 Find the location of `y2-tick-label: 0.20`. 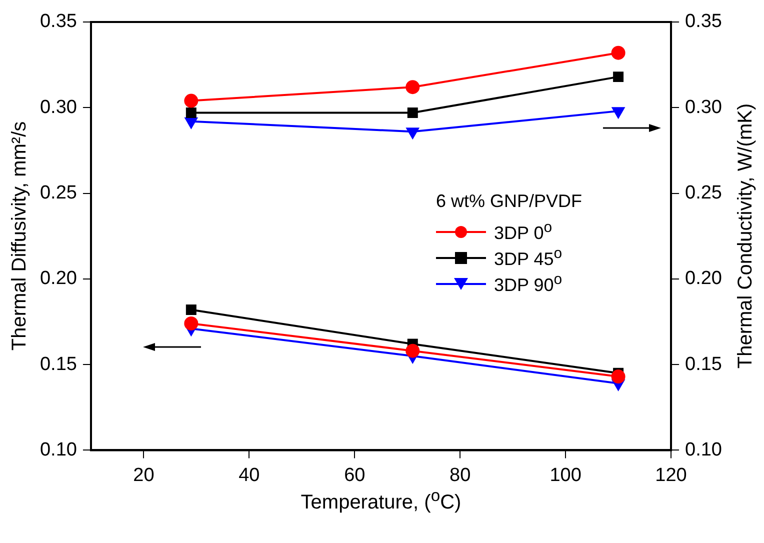

y2-tick-label: 0.20 is located at coordinates (703, 279).